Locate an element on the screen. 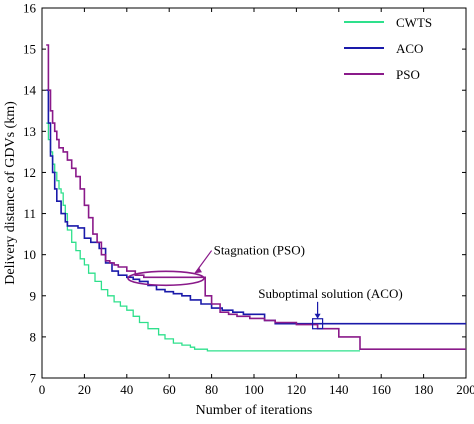  legend: CWTS ACO PSO is located at coordinates (388, 48).